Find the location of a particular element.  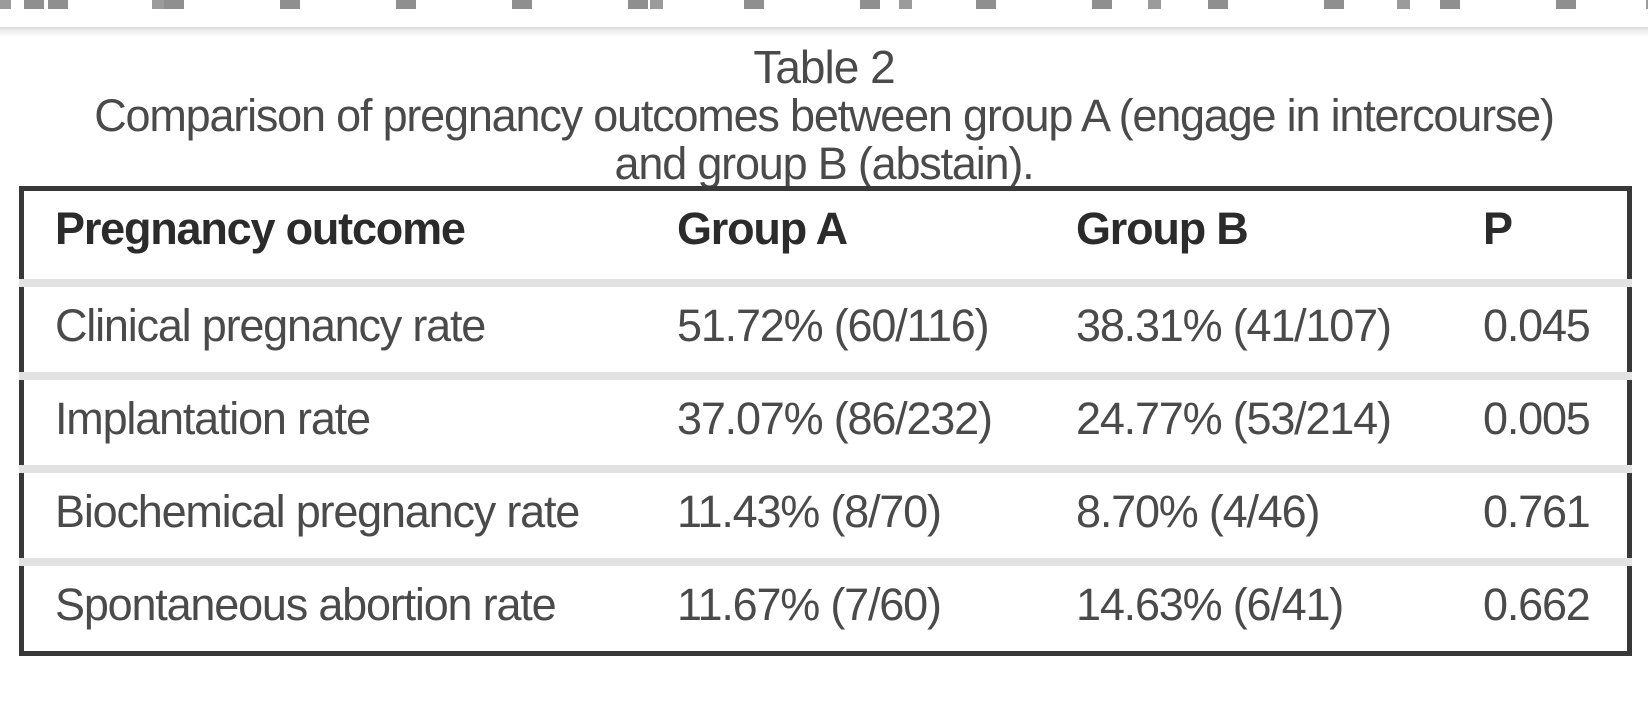

cell-p-value: 0.005 is located at coordinates (1537, 418).